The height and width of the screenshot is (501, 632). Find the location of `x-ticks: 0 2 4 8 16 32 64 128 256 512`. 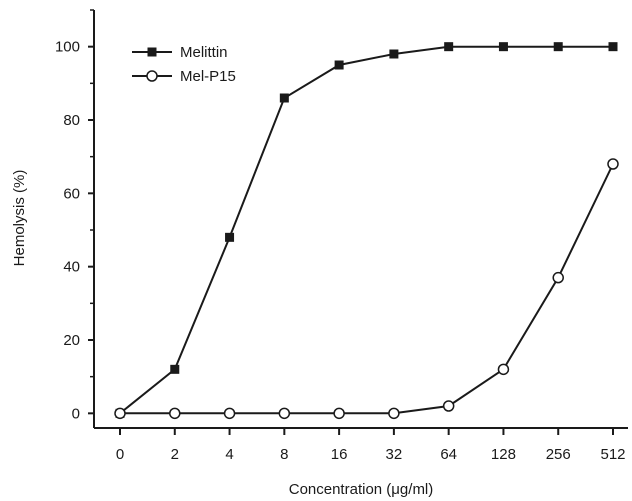

x-ticks: 0 2 4 8 16 32 64 128 256 512 is located at coordinates (371, 445).